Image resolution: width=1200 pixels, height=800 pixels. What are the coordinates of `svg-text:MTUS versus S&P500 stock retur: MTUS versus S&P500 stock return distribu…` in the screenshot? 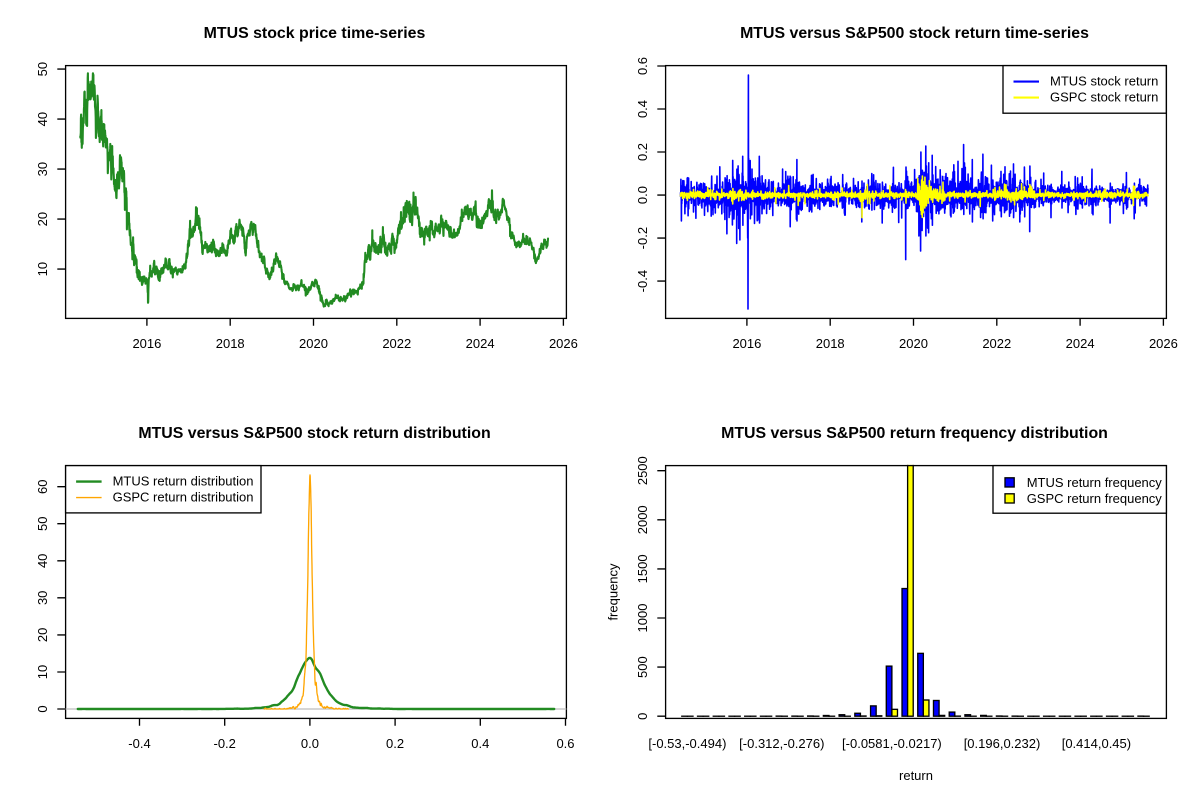 It's located at (314, 433).